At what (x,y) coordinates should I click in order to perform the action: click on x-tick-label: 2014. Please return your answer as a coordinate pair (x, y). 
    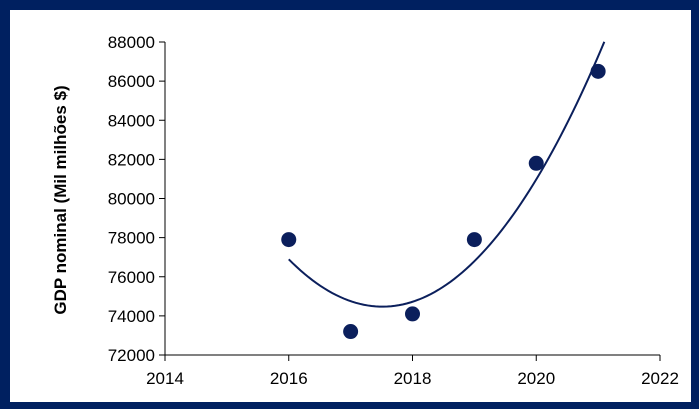
    Looking at the image, I should click on (165, 378).